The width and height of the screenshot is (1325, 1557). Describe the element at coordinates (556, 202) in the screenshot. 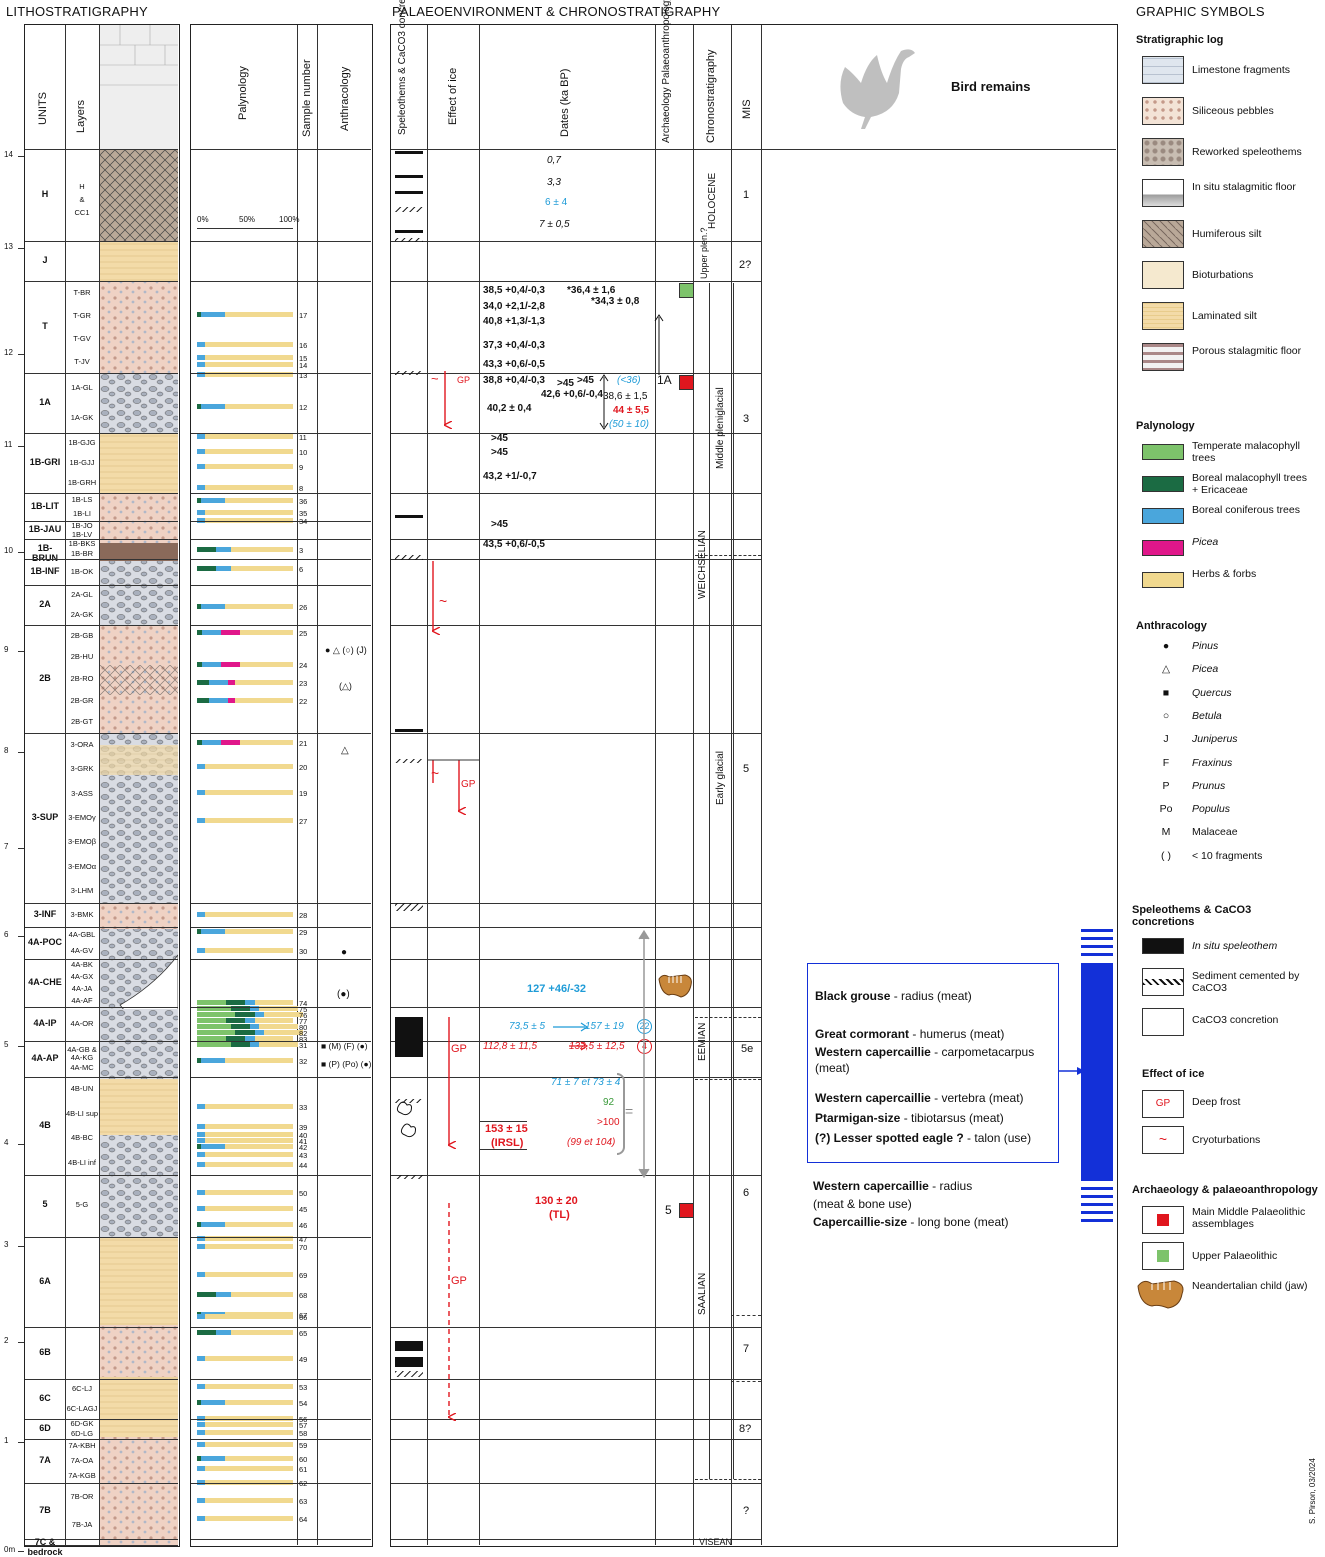

I see `date-h3: 6 ± 4` at that location.